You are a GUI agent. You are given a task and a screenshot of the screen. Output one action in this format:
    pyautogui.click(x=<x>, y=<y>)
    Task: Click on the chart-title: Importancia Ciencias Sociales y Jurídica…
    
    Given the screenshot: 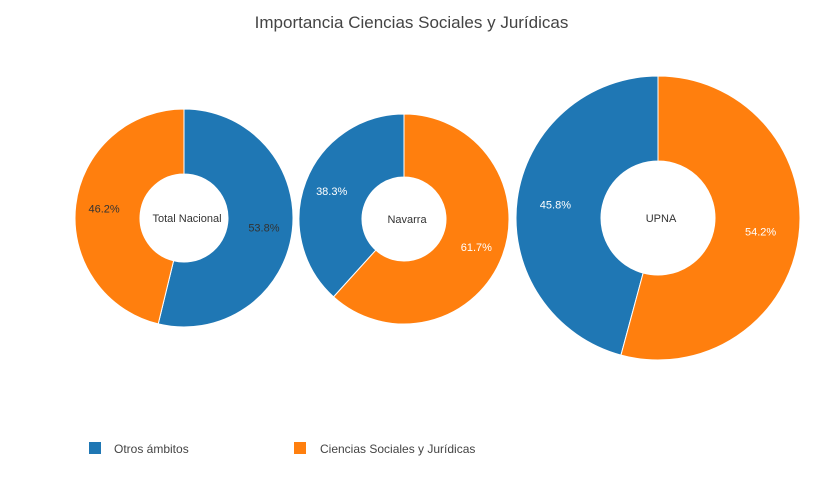 What is the action you would take?
    pyautogui.click(x=412, y=22)
    